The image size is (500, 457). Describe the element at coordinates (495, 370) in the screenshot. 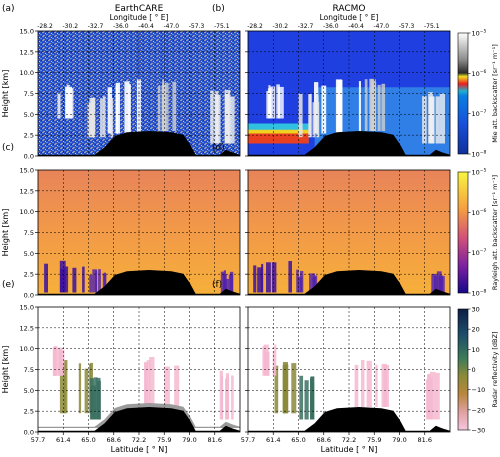

I see `colorbar-label: Radar reflectivity [dBZ]` at that location.